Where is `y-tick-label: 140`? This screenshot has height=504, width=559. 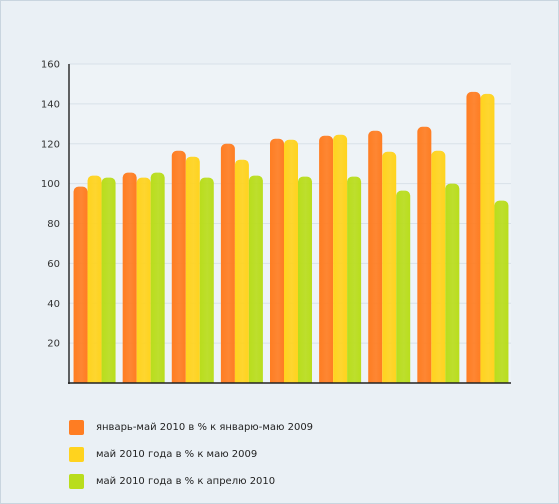 y-tick-label: 140 is located at coordinates (50, 104).